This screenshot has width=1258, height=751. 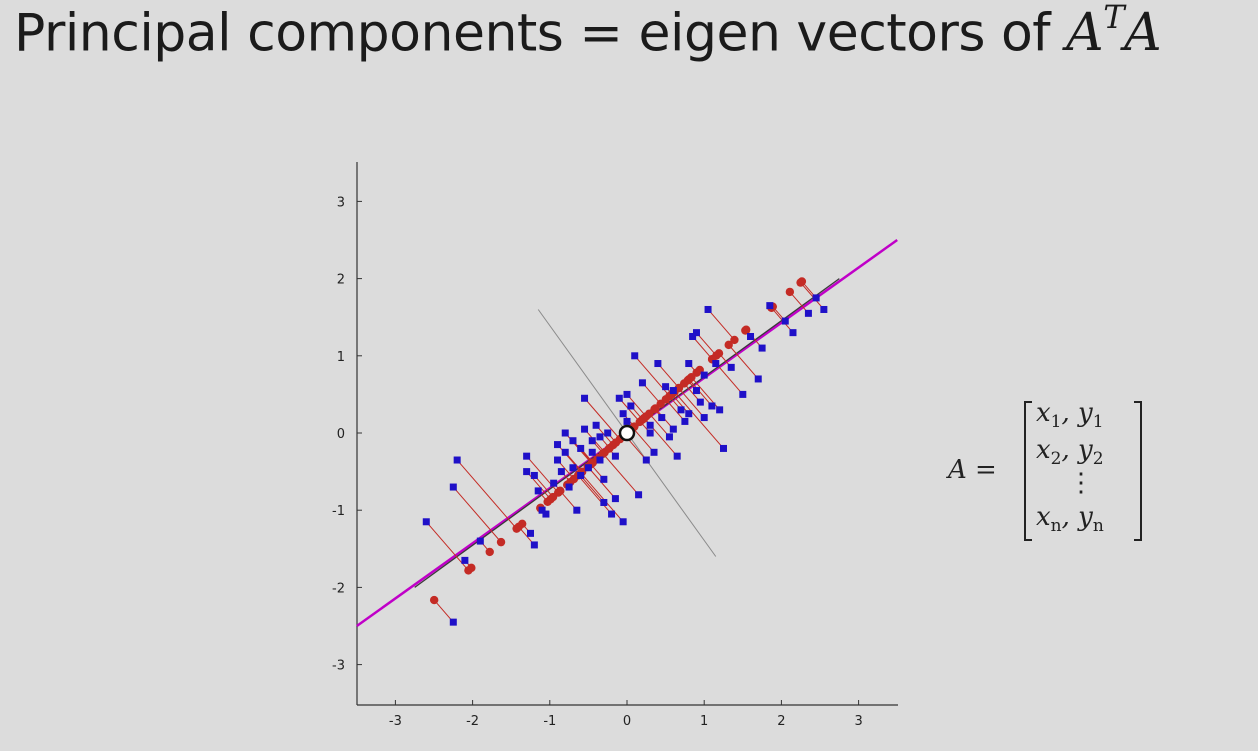 What do you see at coordinates (1114, 18) in the screenshot?
I see `title-math-sup: T` at bounding box center [1114, 18].